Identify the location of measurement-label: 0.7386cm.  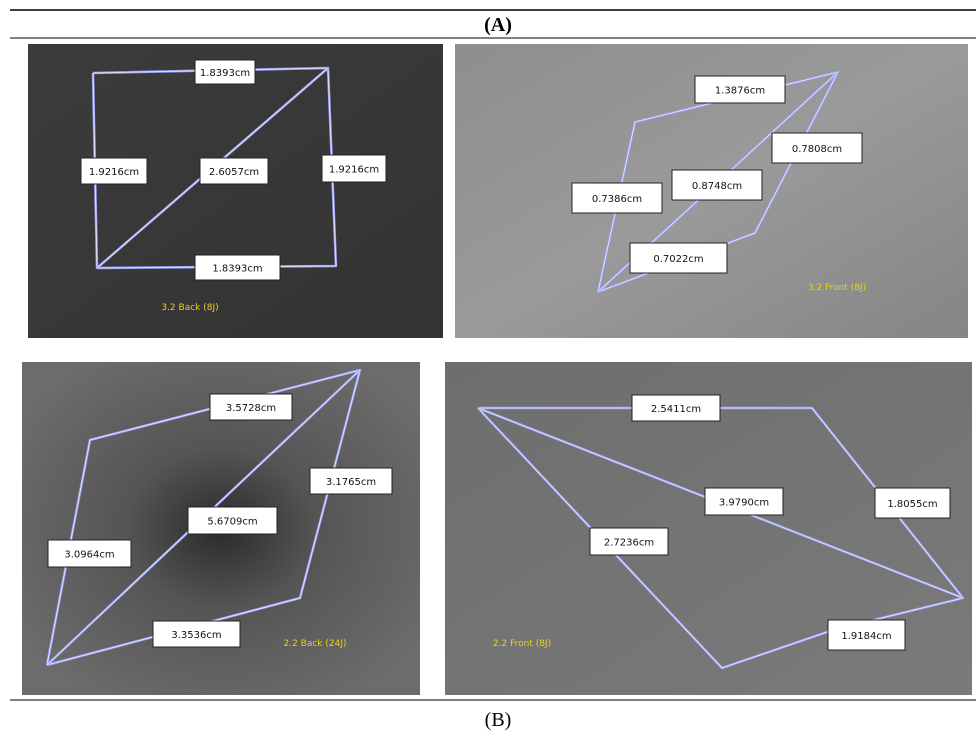
(617, 199).